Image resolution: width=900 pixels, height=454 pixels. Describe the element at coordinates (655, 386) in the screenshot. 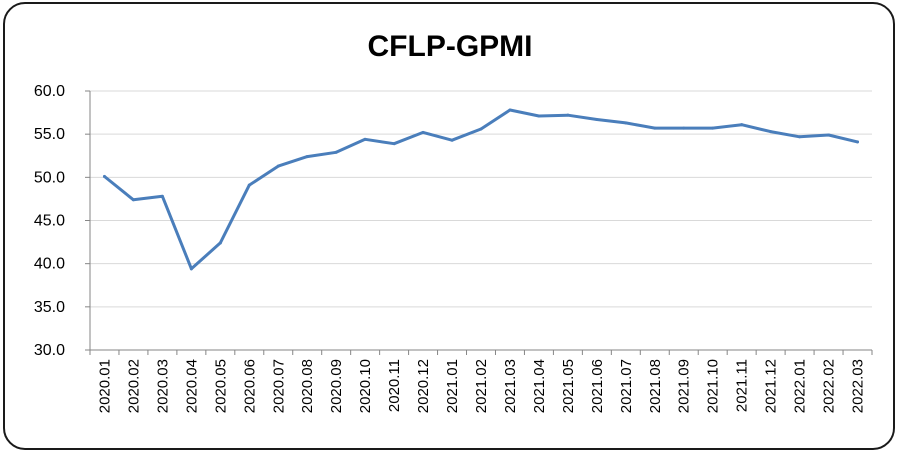

I see `x-tick-label: 2021.08` at that location.